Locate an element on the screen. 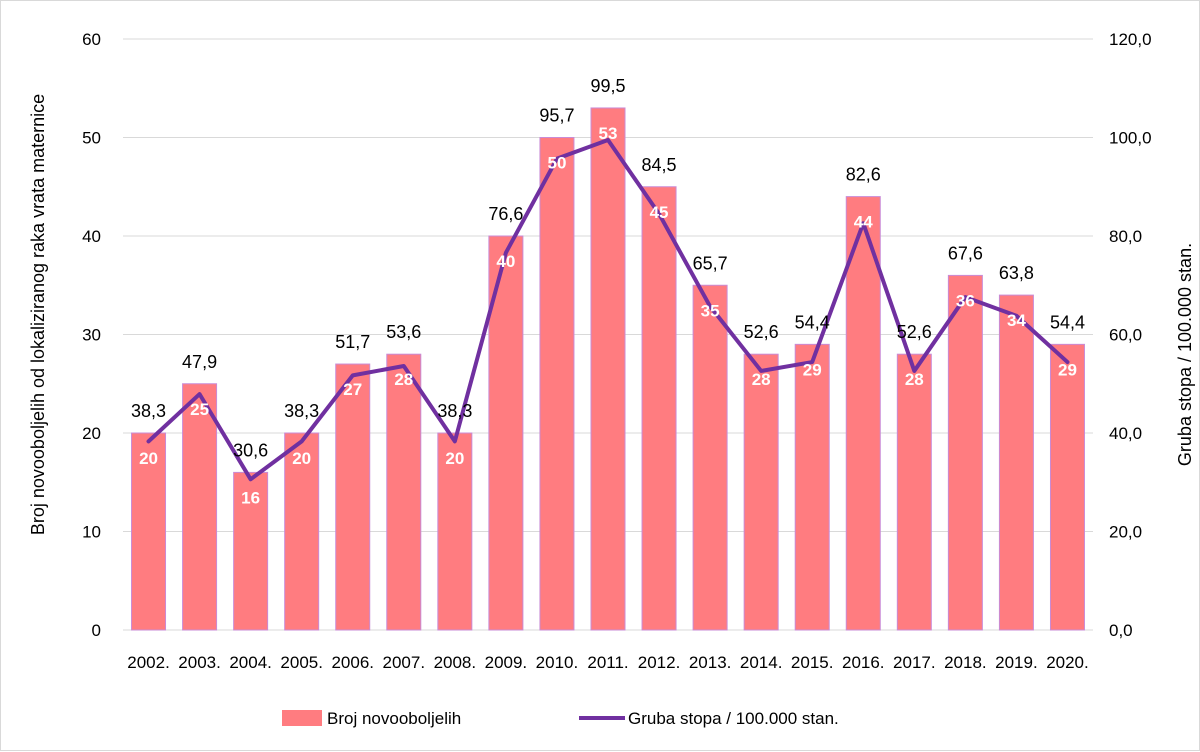 This screenshot has width=1200, height=752. line-value-label: 82,6 is located at coordinates (863, 175).